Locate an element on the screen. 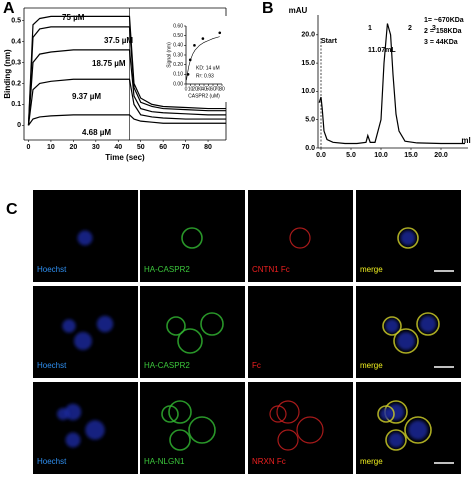 Image resolution: width=474 pixels, height=477 pixels. y-axis-label: Binding (nm) is located at coordinates (7, 74).